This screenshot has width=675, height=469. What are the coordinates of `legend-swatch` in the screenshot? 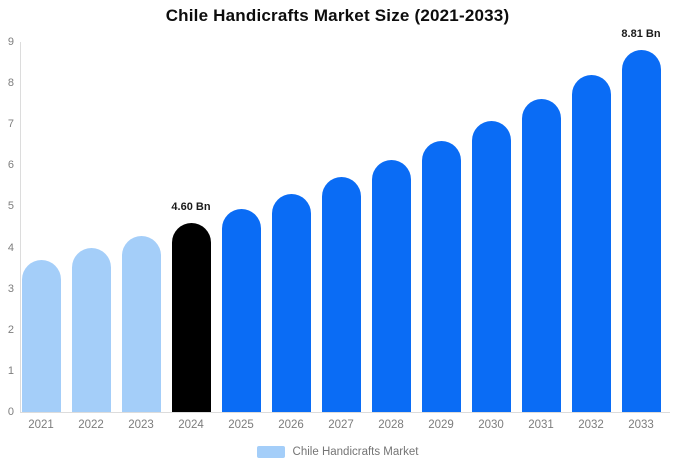 It's located at (270, 452).